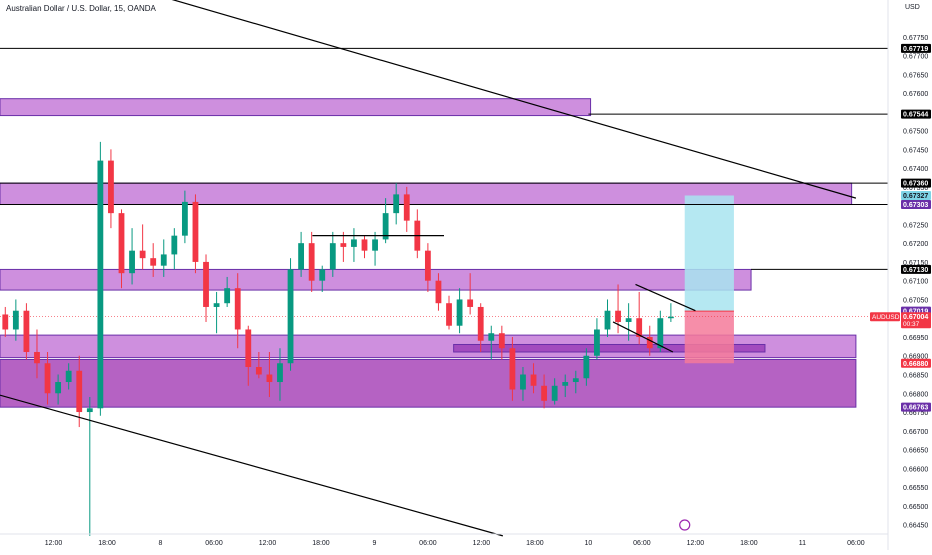 The width and height of the screenshot is (932, 555). What do you see at coordinates (912, 7) in the screenshot?
I see `currency-label: USD` at bounding box center [912, 7].